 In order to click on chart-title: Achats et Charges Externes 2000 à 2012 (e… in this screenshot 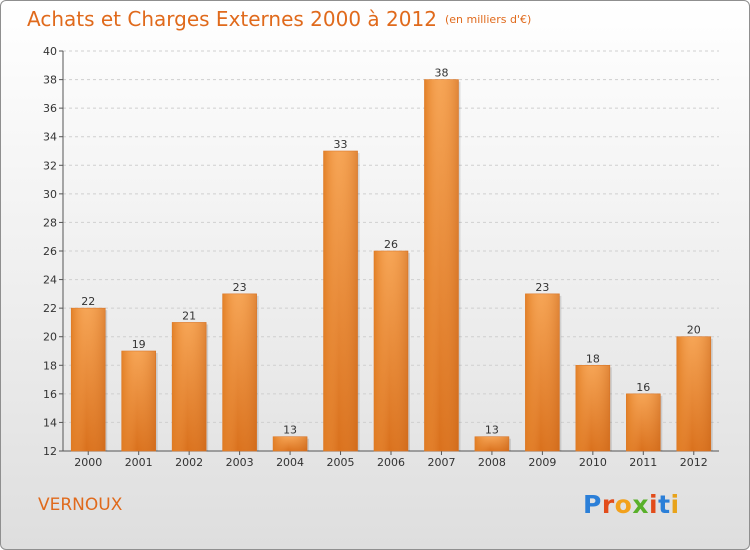, I will do `click(279, 19)`.